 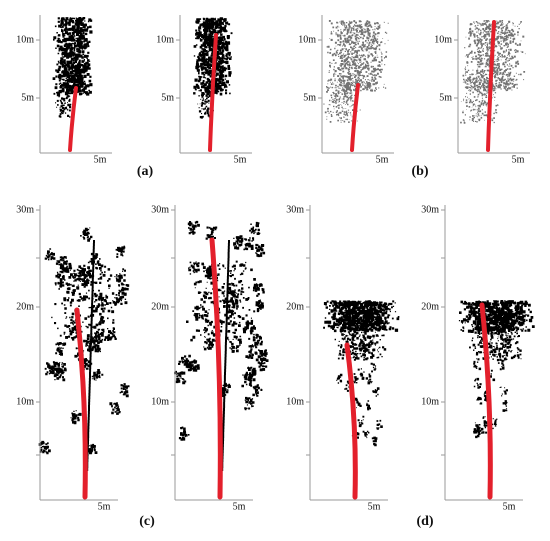 What do you see at coordinates (147, 521) in the screenshot?
I see `panel-caption: (c)` at bounding box center [147, 521].